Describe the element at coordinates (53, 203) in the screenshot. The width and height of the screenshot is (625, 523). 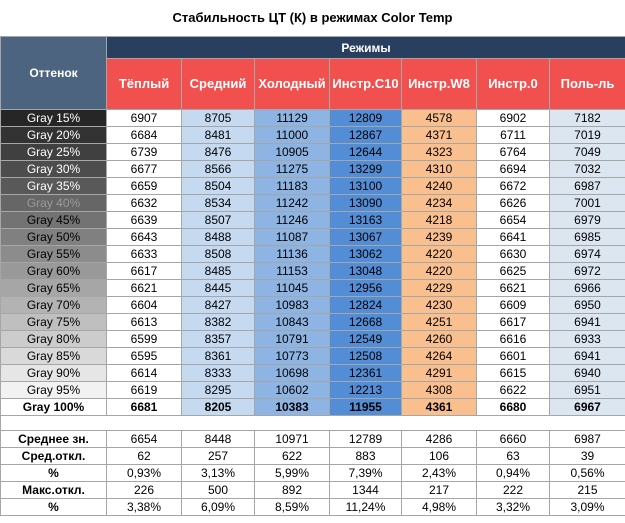
I see `row-label: Gray 40%` at that location.